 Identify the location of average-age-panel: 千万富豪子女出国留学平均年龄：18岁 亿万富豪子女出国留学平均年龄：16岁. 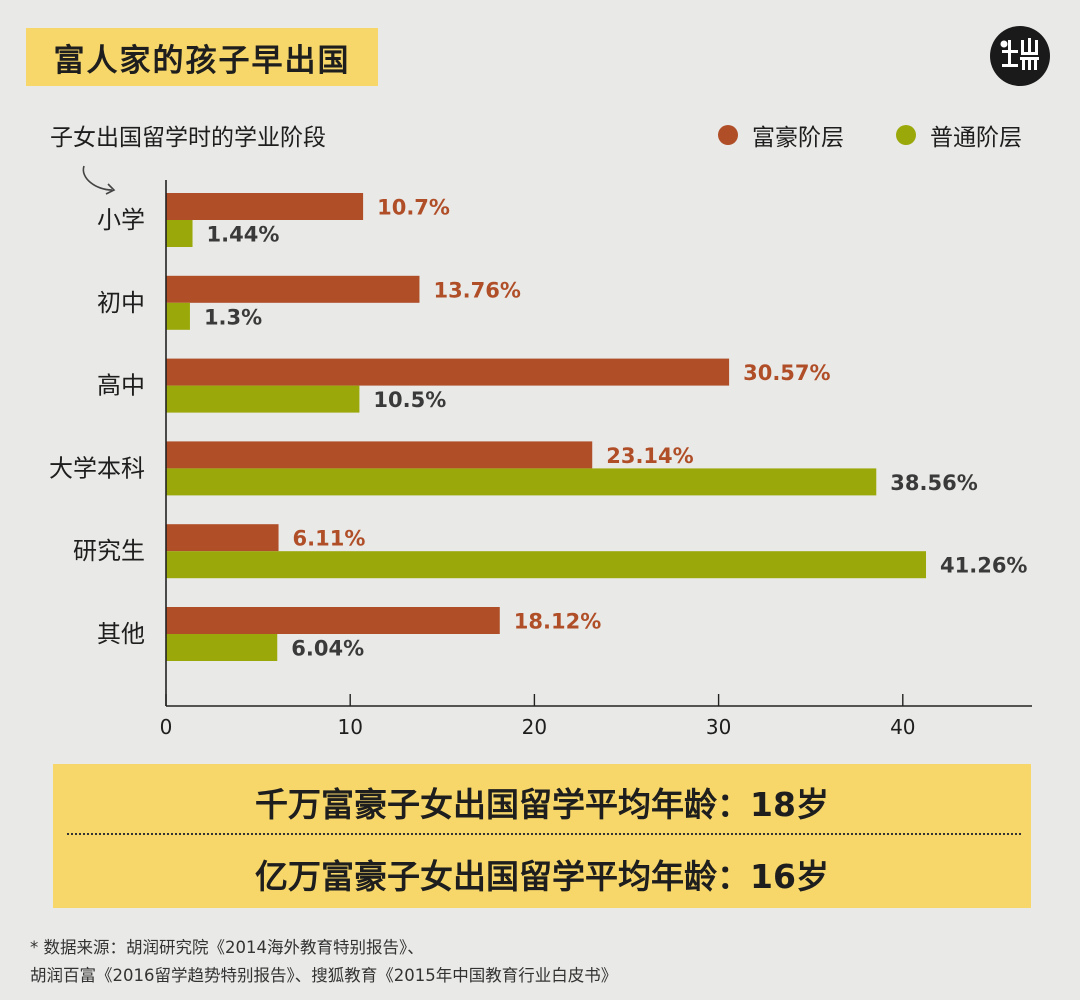
(542, 836).